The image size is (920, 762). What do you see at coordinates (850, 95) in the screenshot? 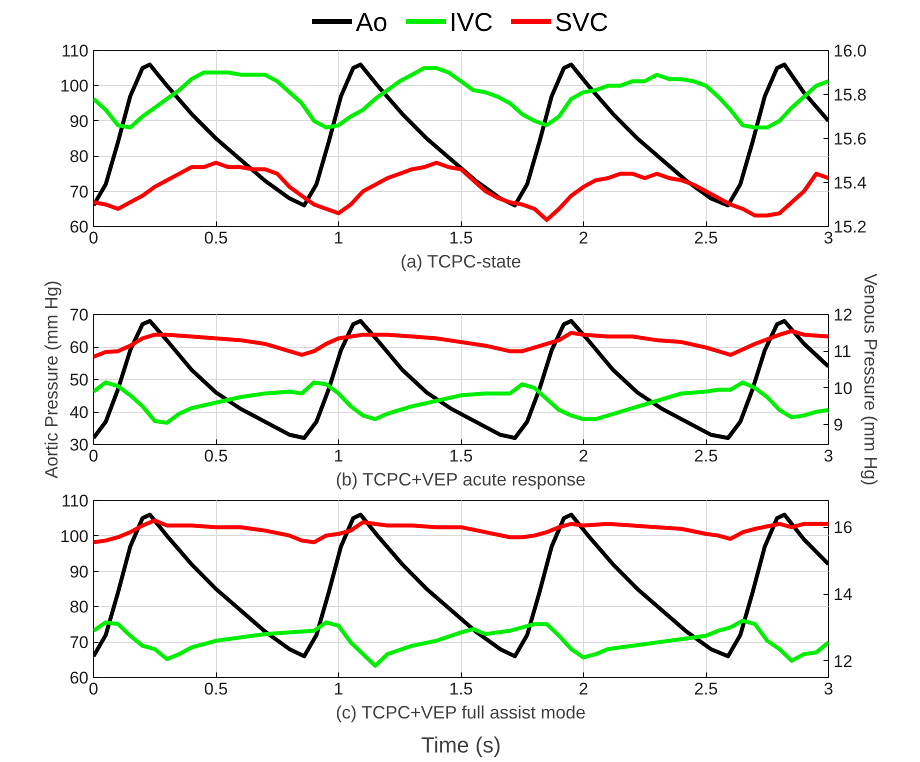
I see `y2-tick-label: 15.8` at bounding box center [850, 95].